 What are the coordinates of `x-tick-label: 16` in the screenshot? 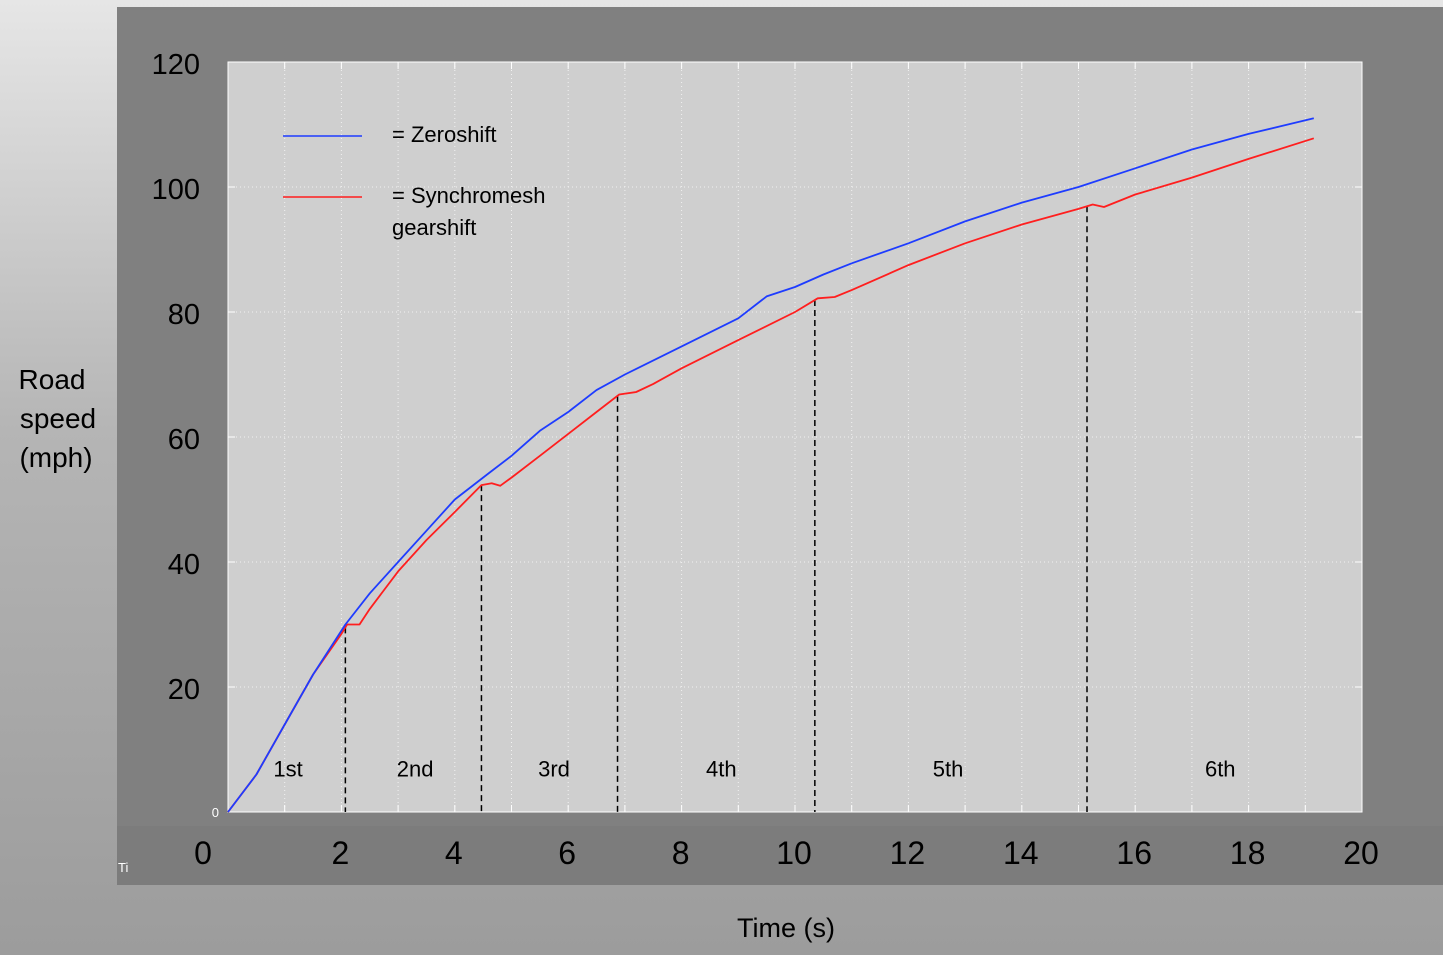 It's located at (1134, 853).